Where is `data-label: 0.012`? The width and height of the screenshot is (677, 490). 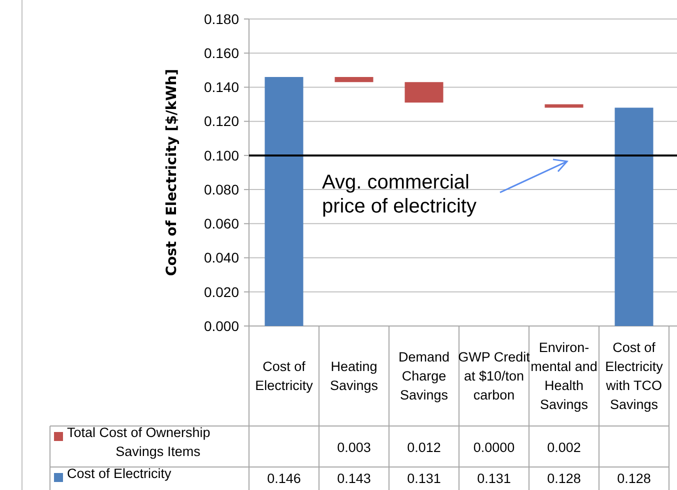
data-label: 0.012 is located at coordinates (424, 448).